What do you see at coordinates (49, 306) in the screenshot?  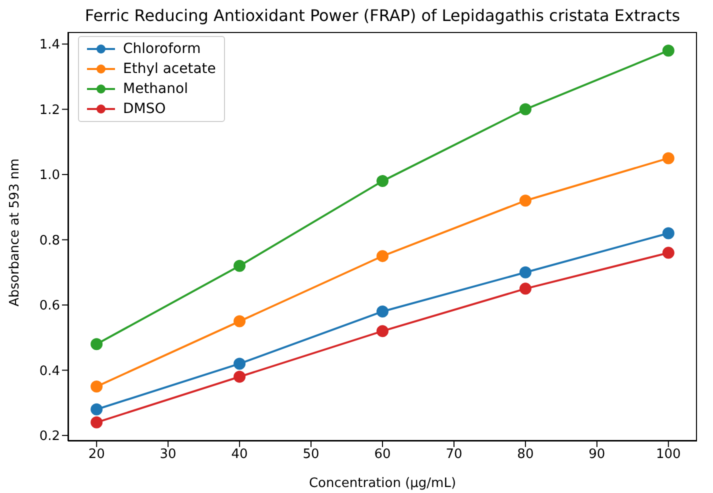 I see `y-tick-label: 0.6` at bounding box center [49, 306].